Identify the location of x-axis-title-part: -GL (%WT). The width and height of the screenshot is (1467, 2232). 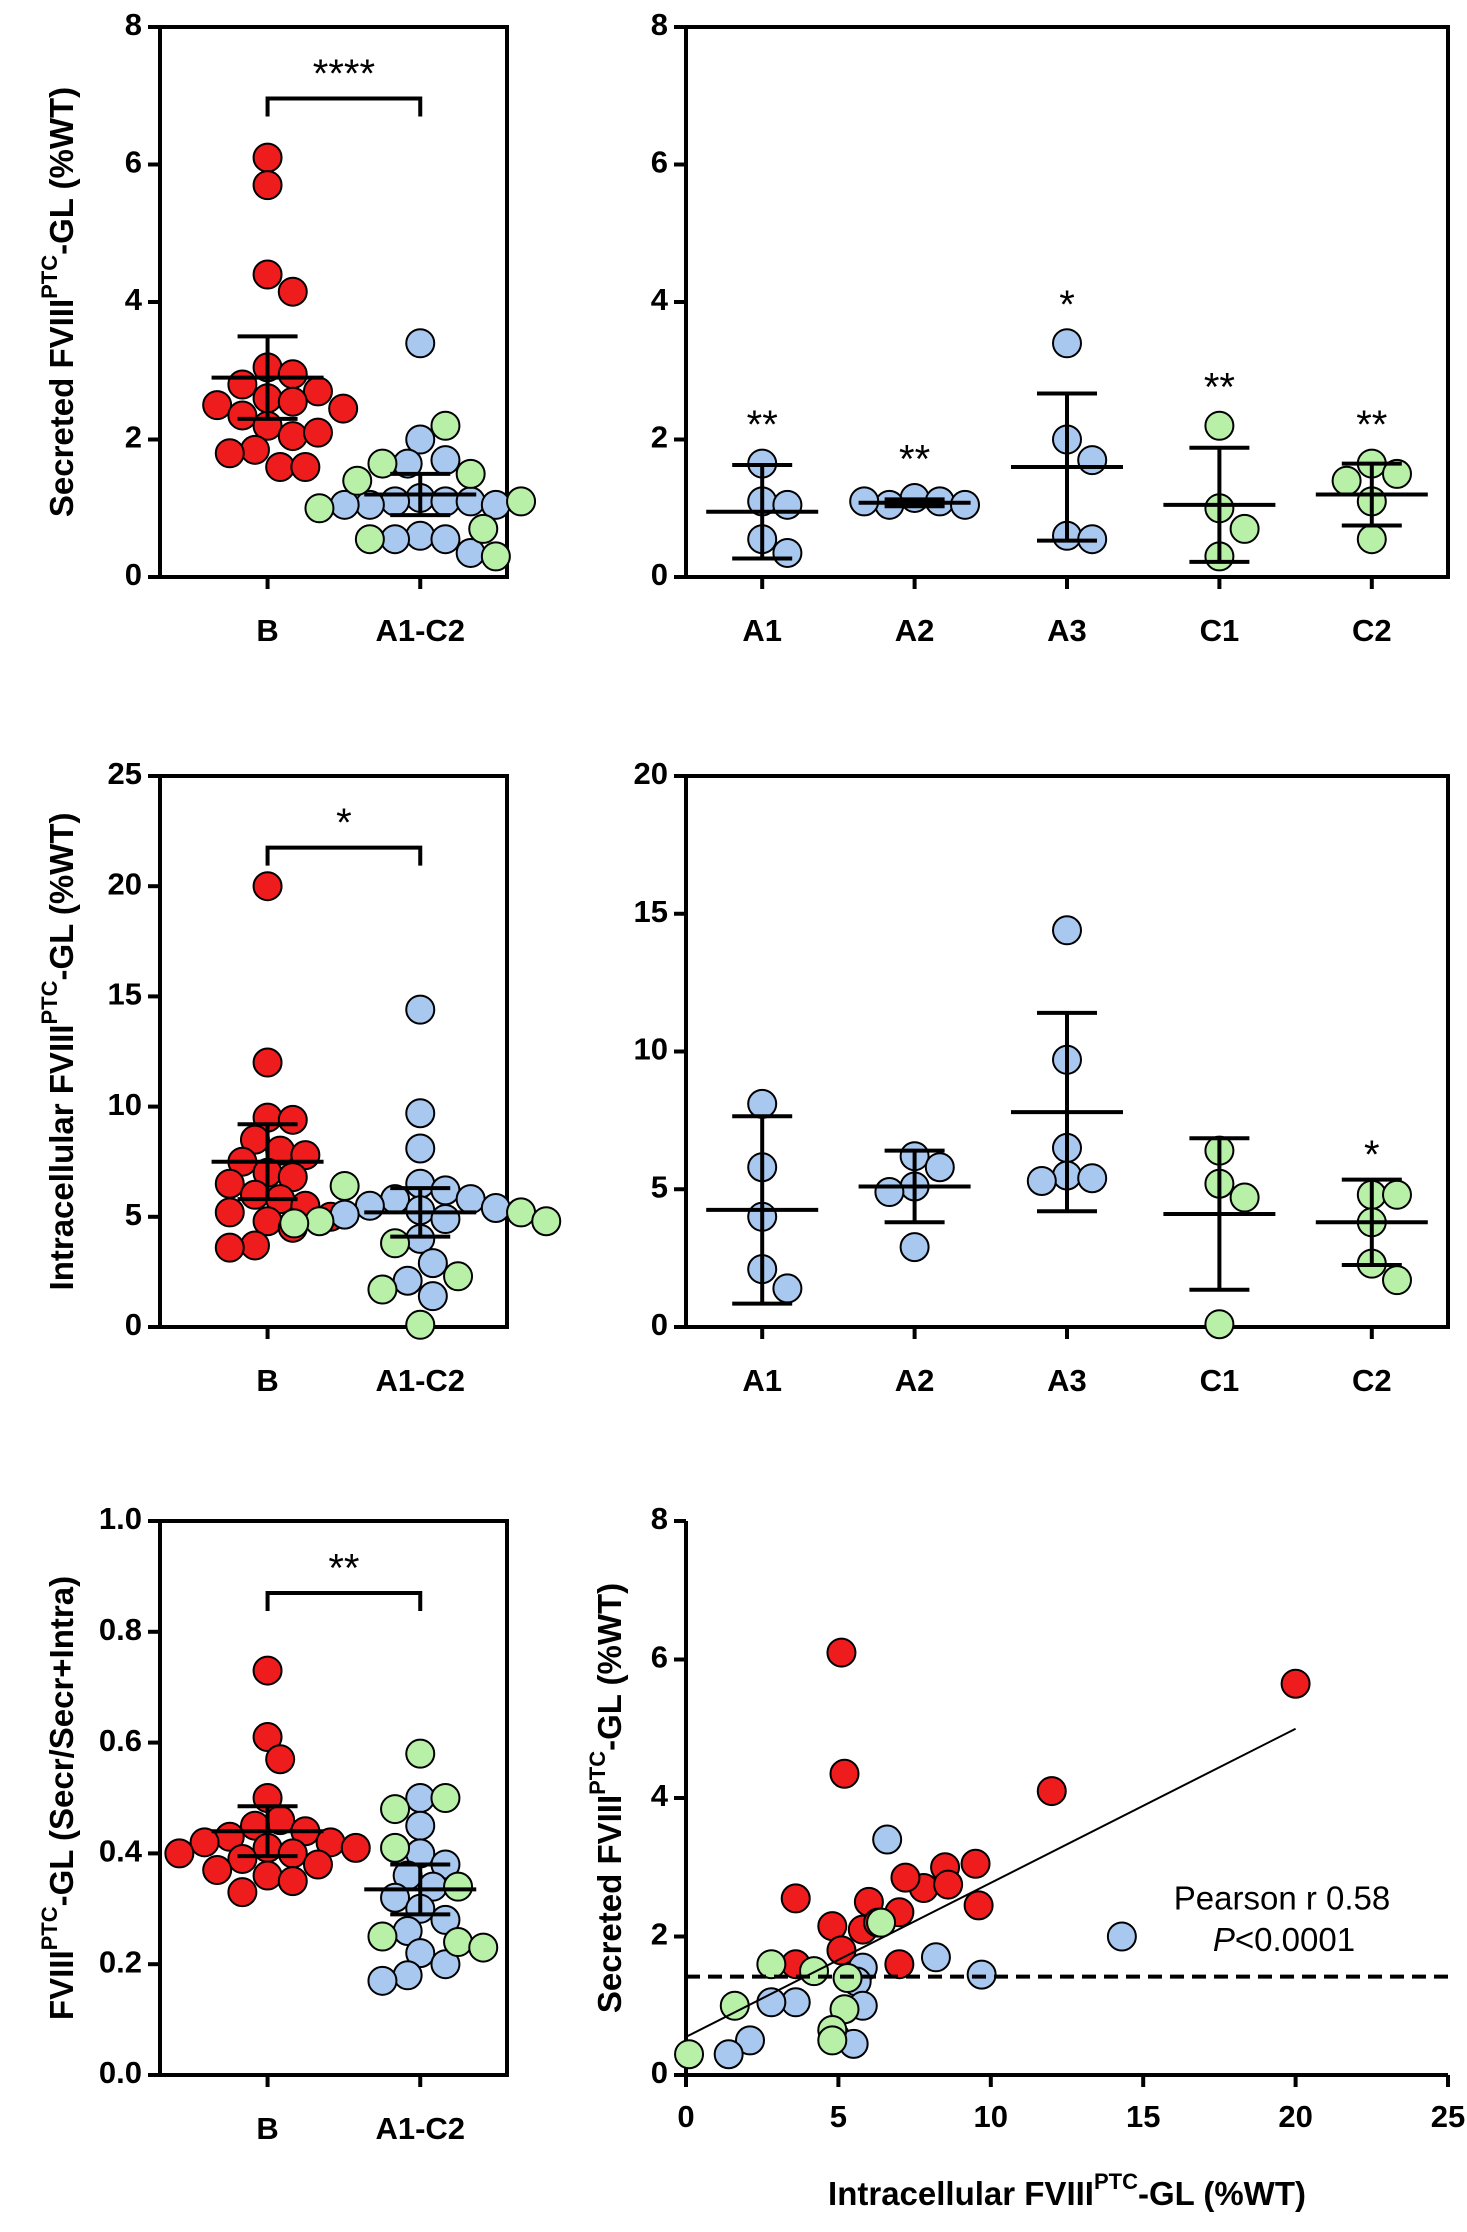
(1222, 2193).